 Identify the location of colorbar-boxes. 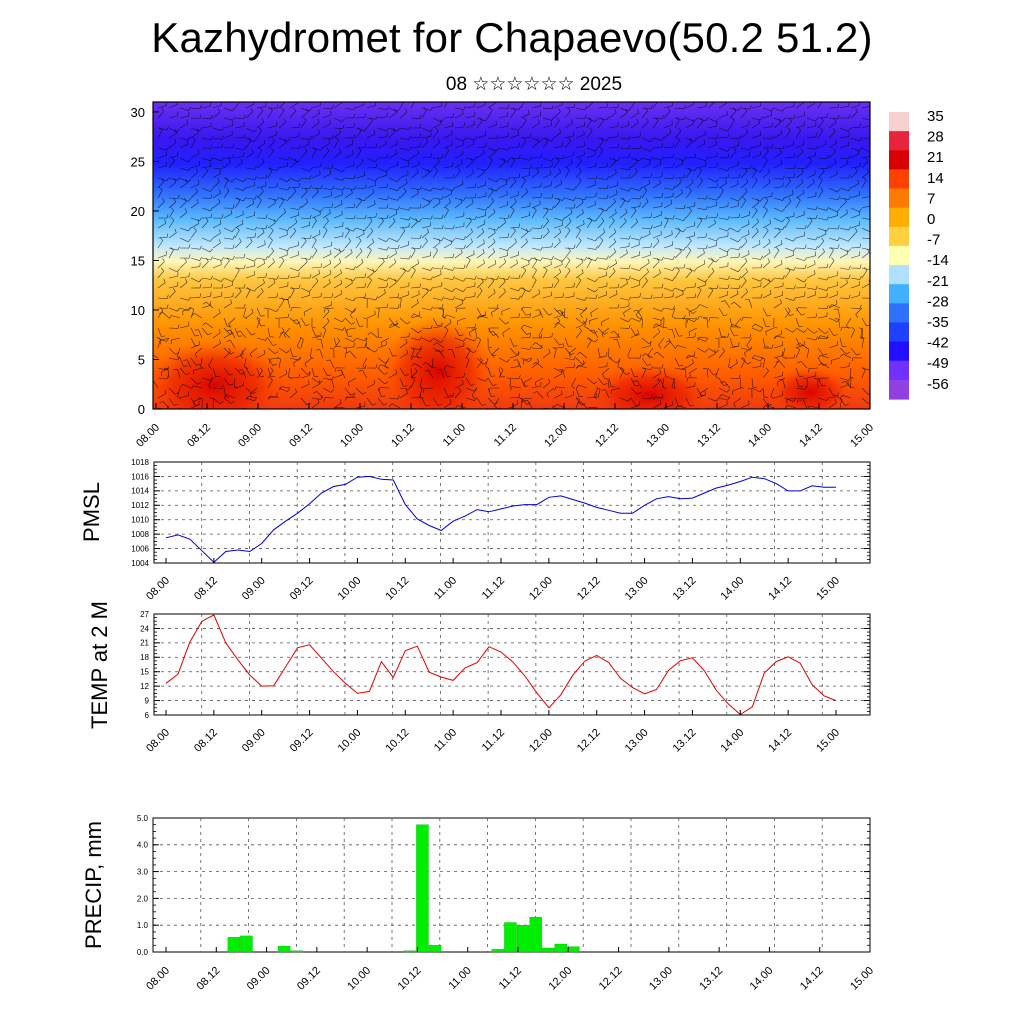
(899, 256).